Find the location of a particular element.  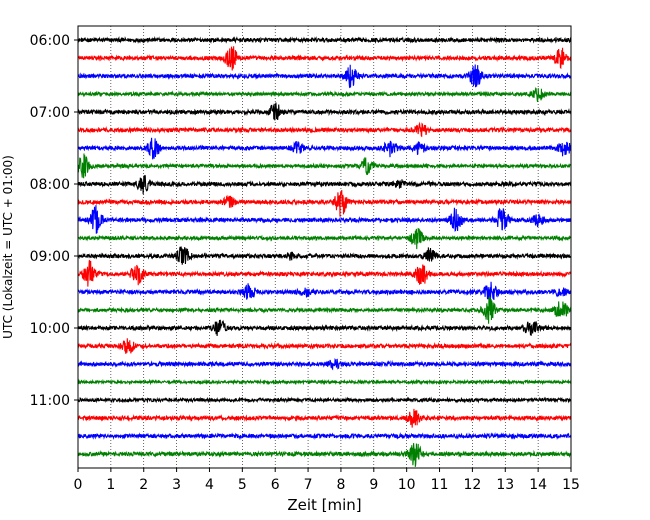

x-tick-label: 5 is located at coordinates (242, 485).